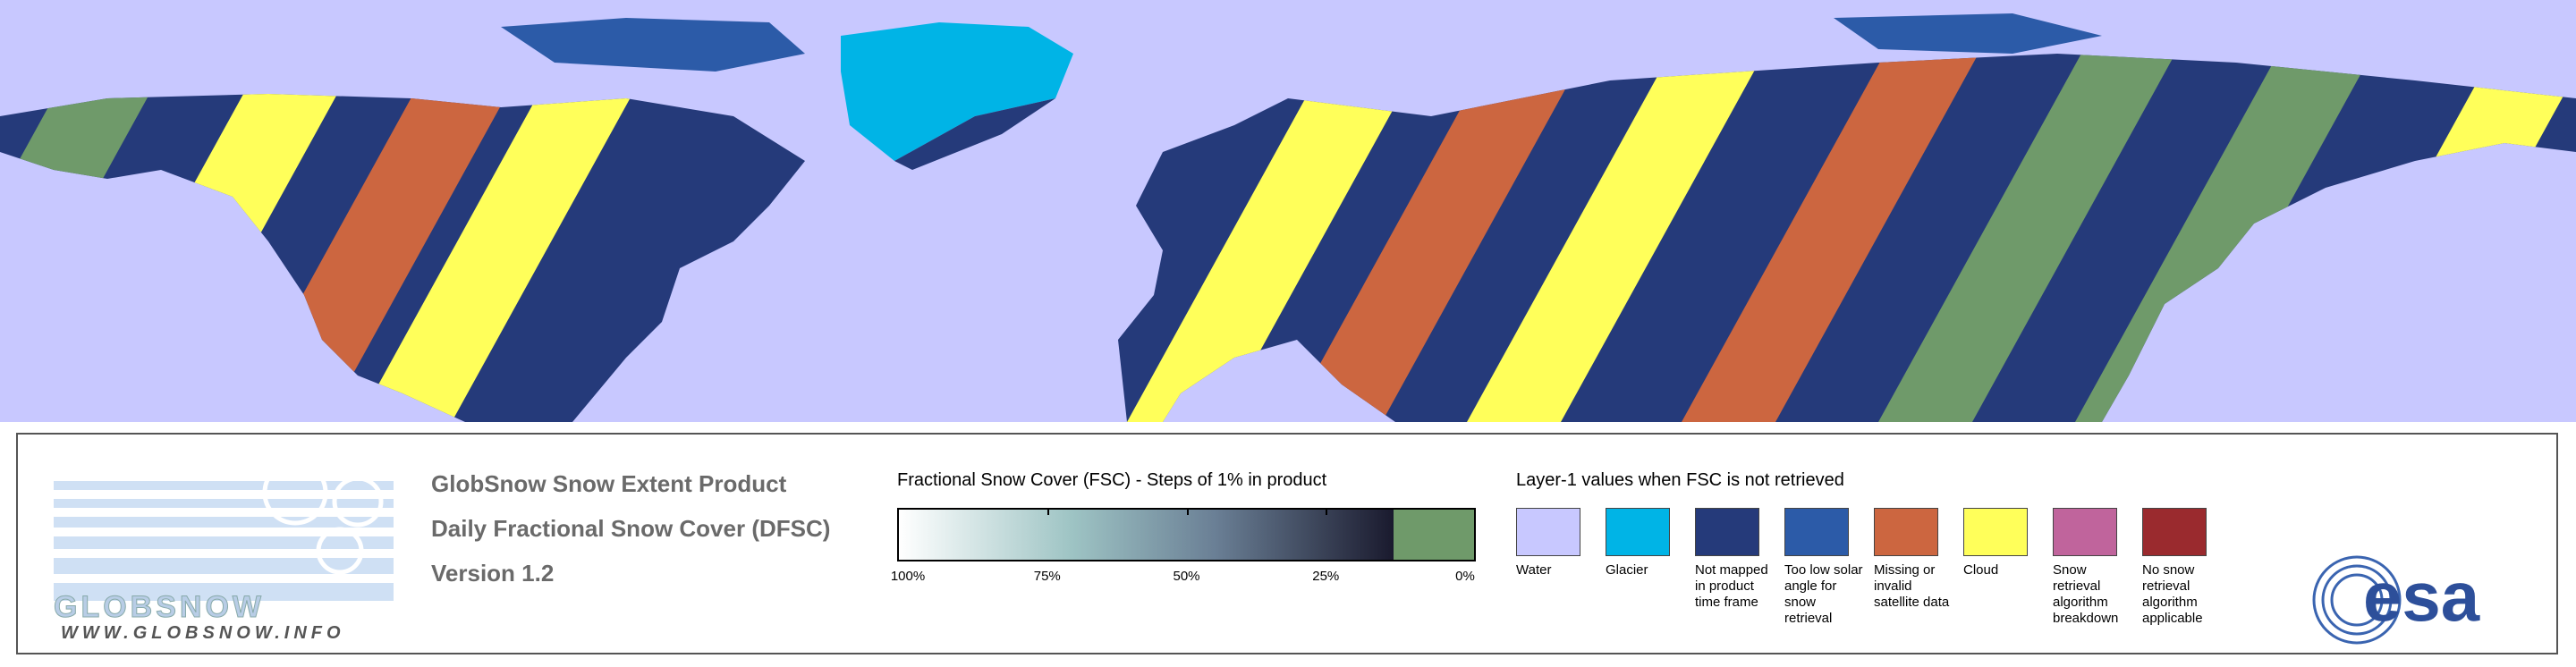 This screenshot has height=667, width=2576. Describe the element at coordinates (1981, 570) in the screenshot. I see `class-label: Cloud` at that location.